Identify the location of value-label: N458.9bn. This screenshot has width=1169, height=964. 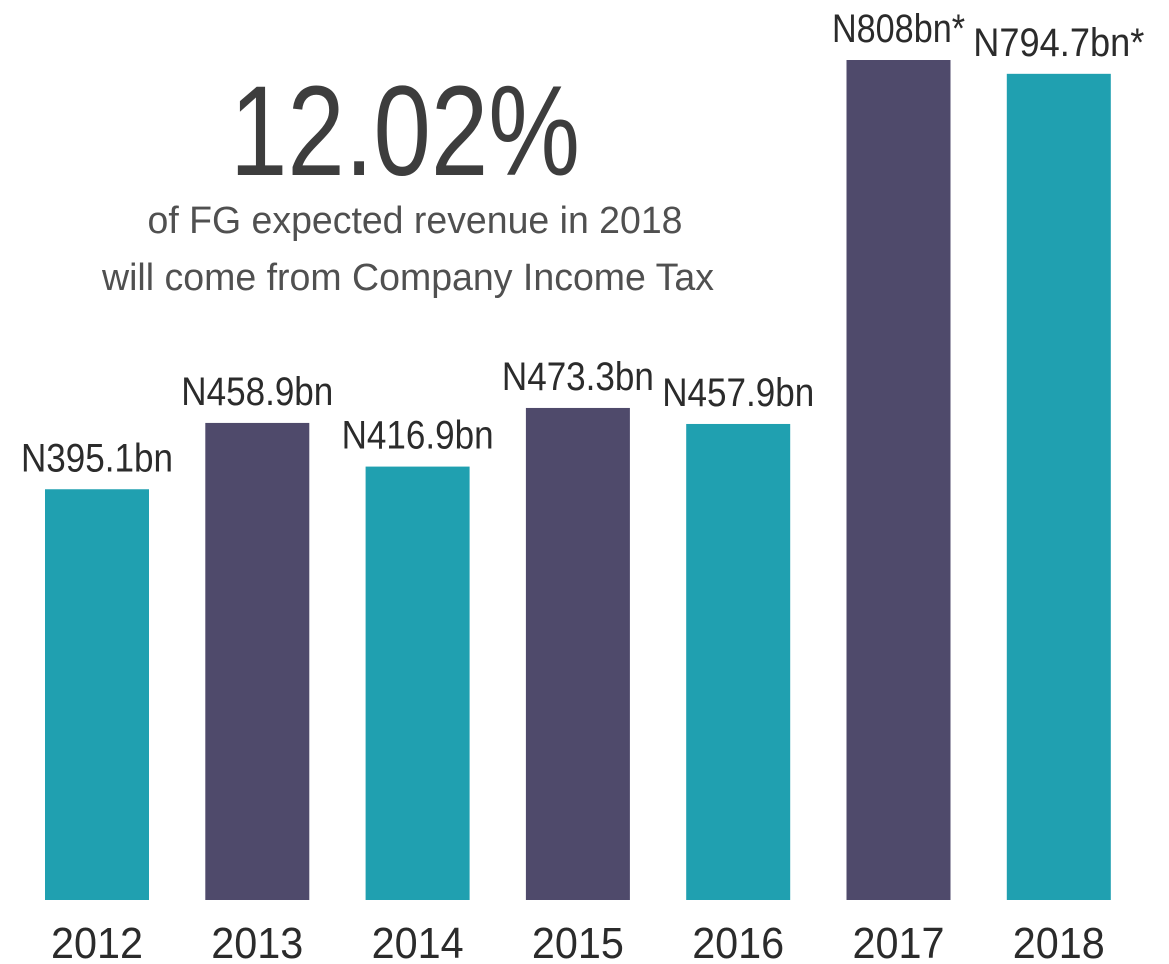
(257, 392).